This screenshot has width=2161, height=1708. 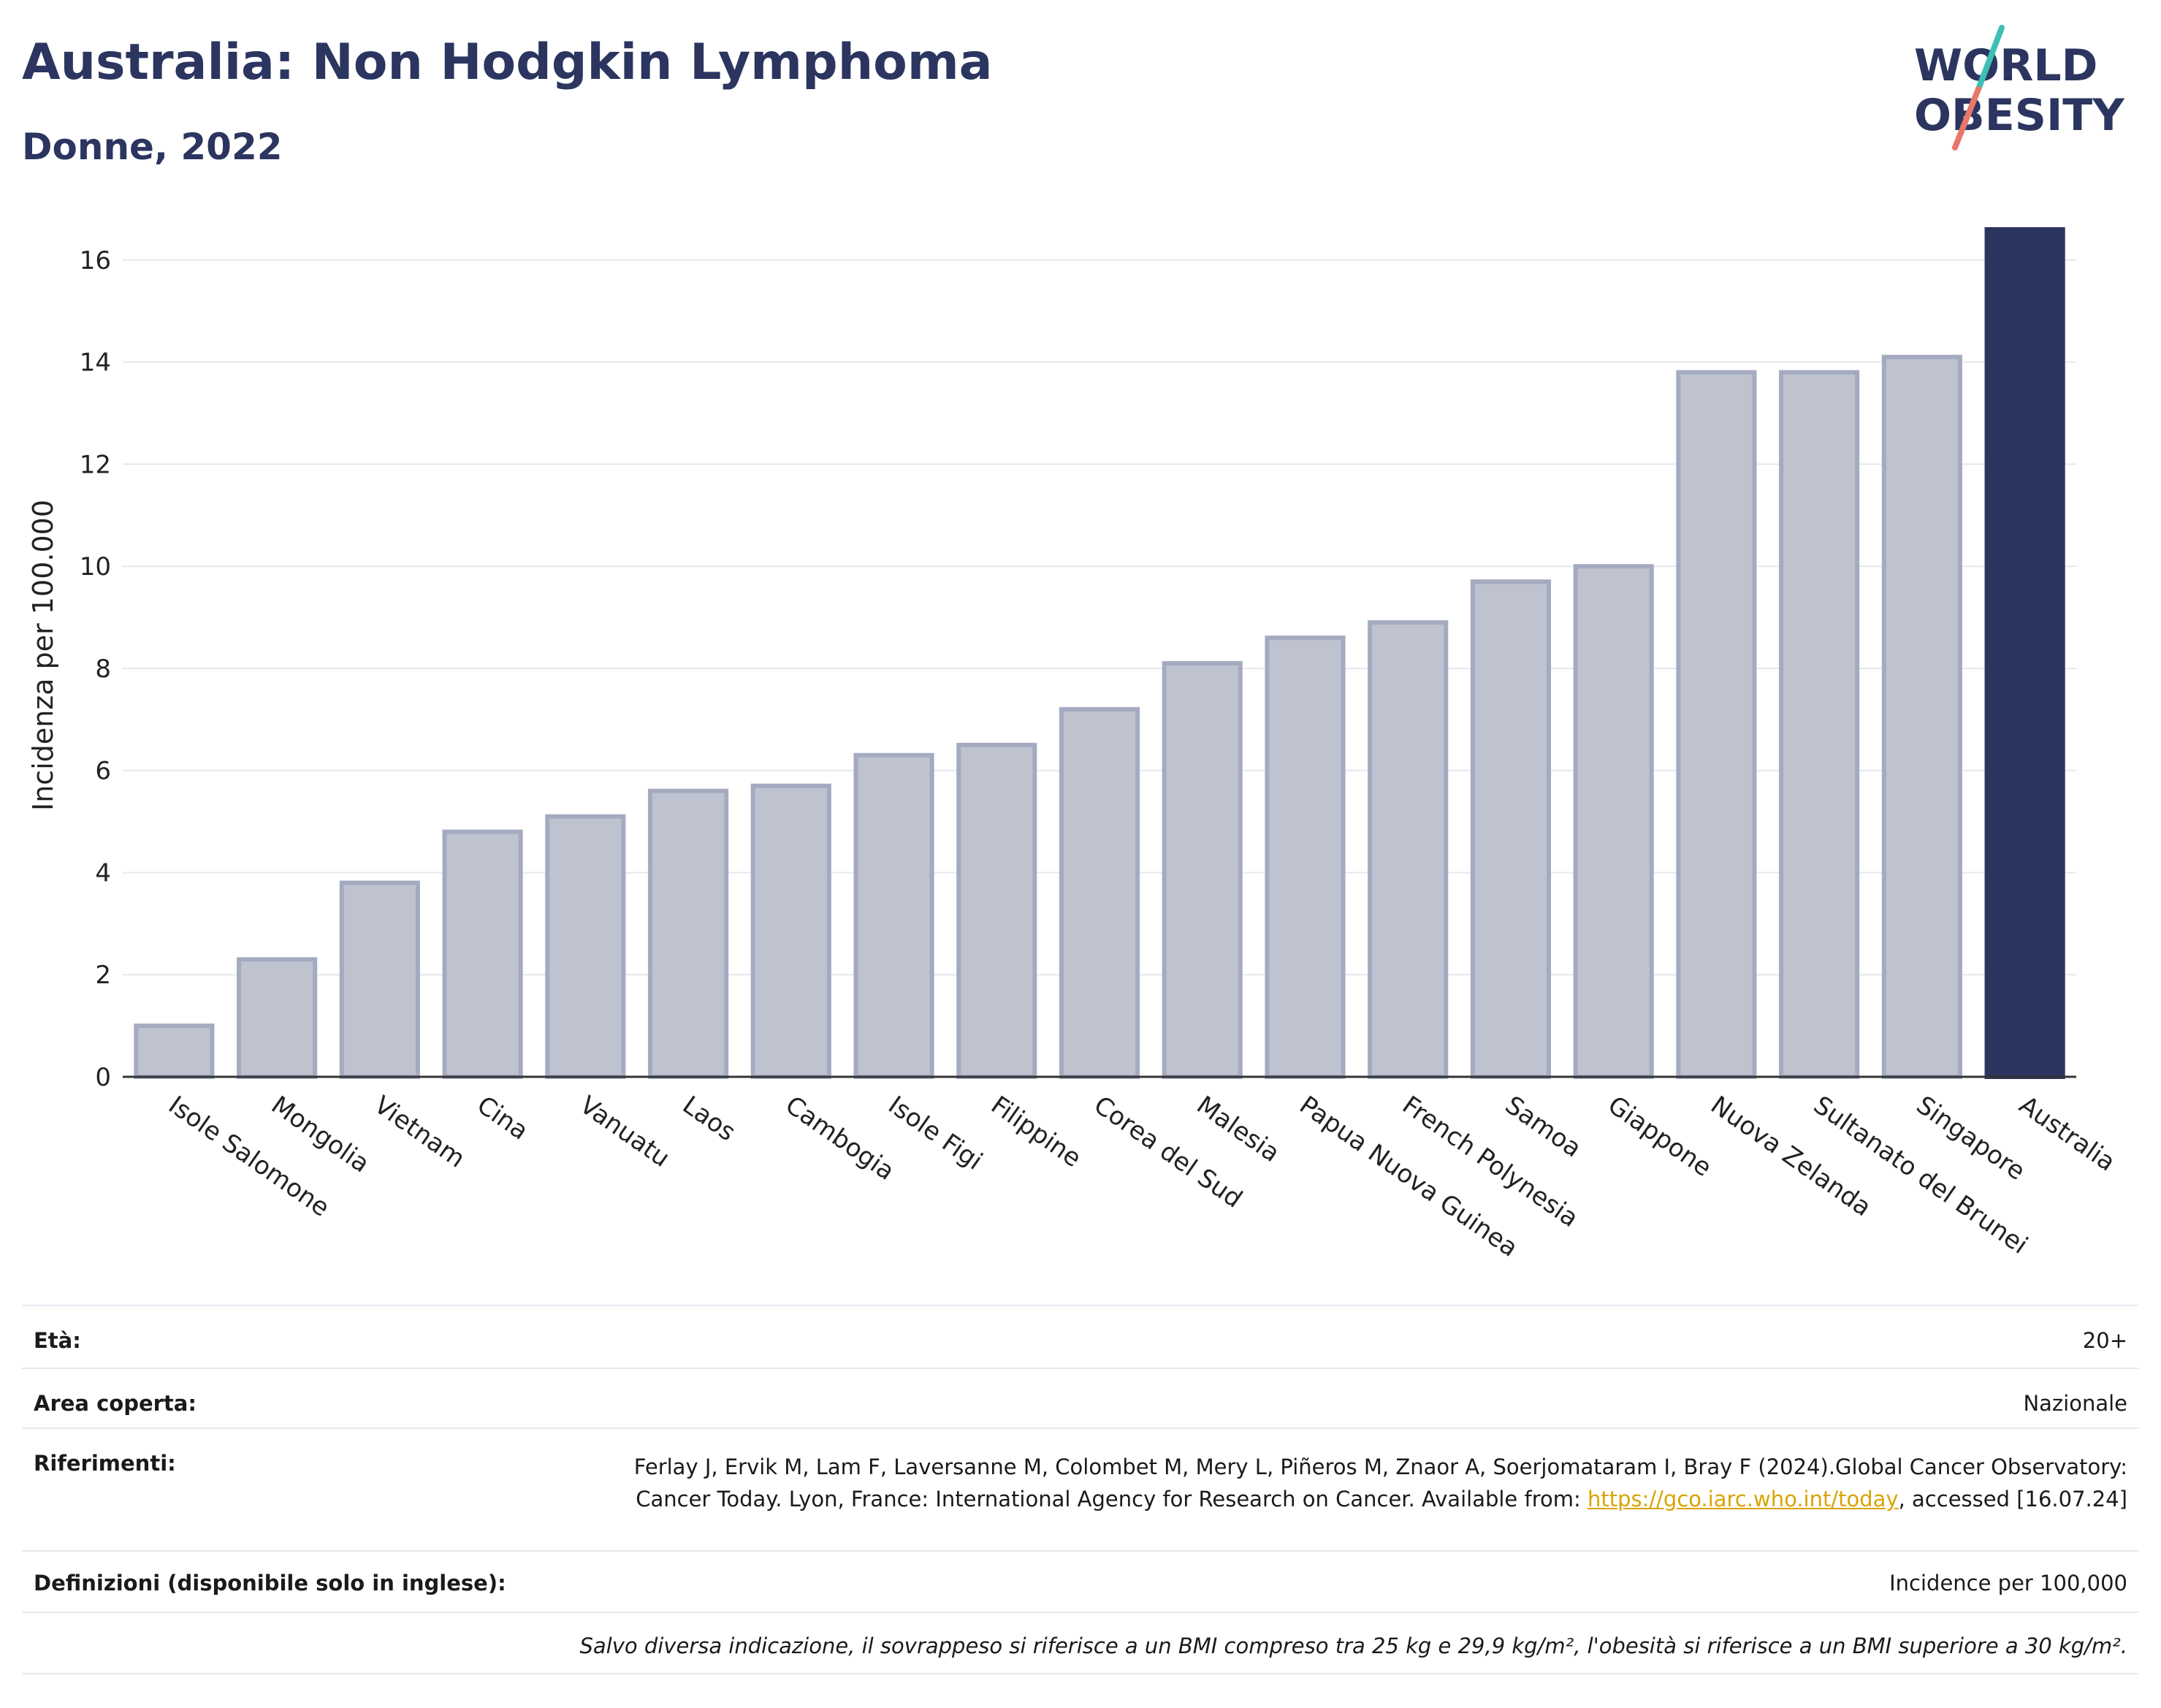 I want to click on y-tick-label: 0, so click(x=103, y=1077).